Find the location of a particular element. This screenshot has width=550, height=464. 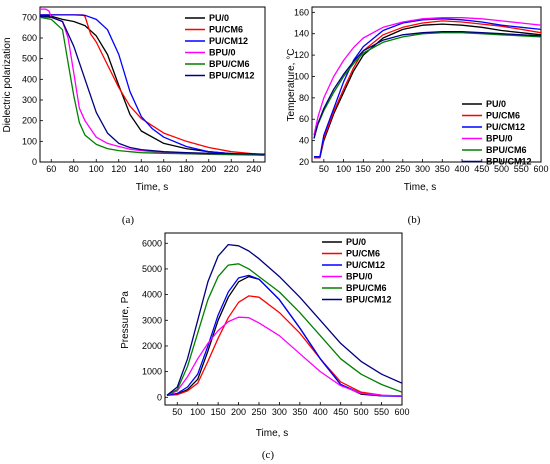

y-tick-label: 140 is located at coordinates (301, 34).